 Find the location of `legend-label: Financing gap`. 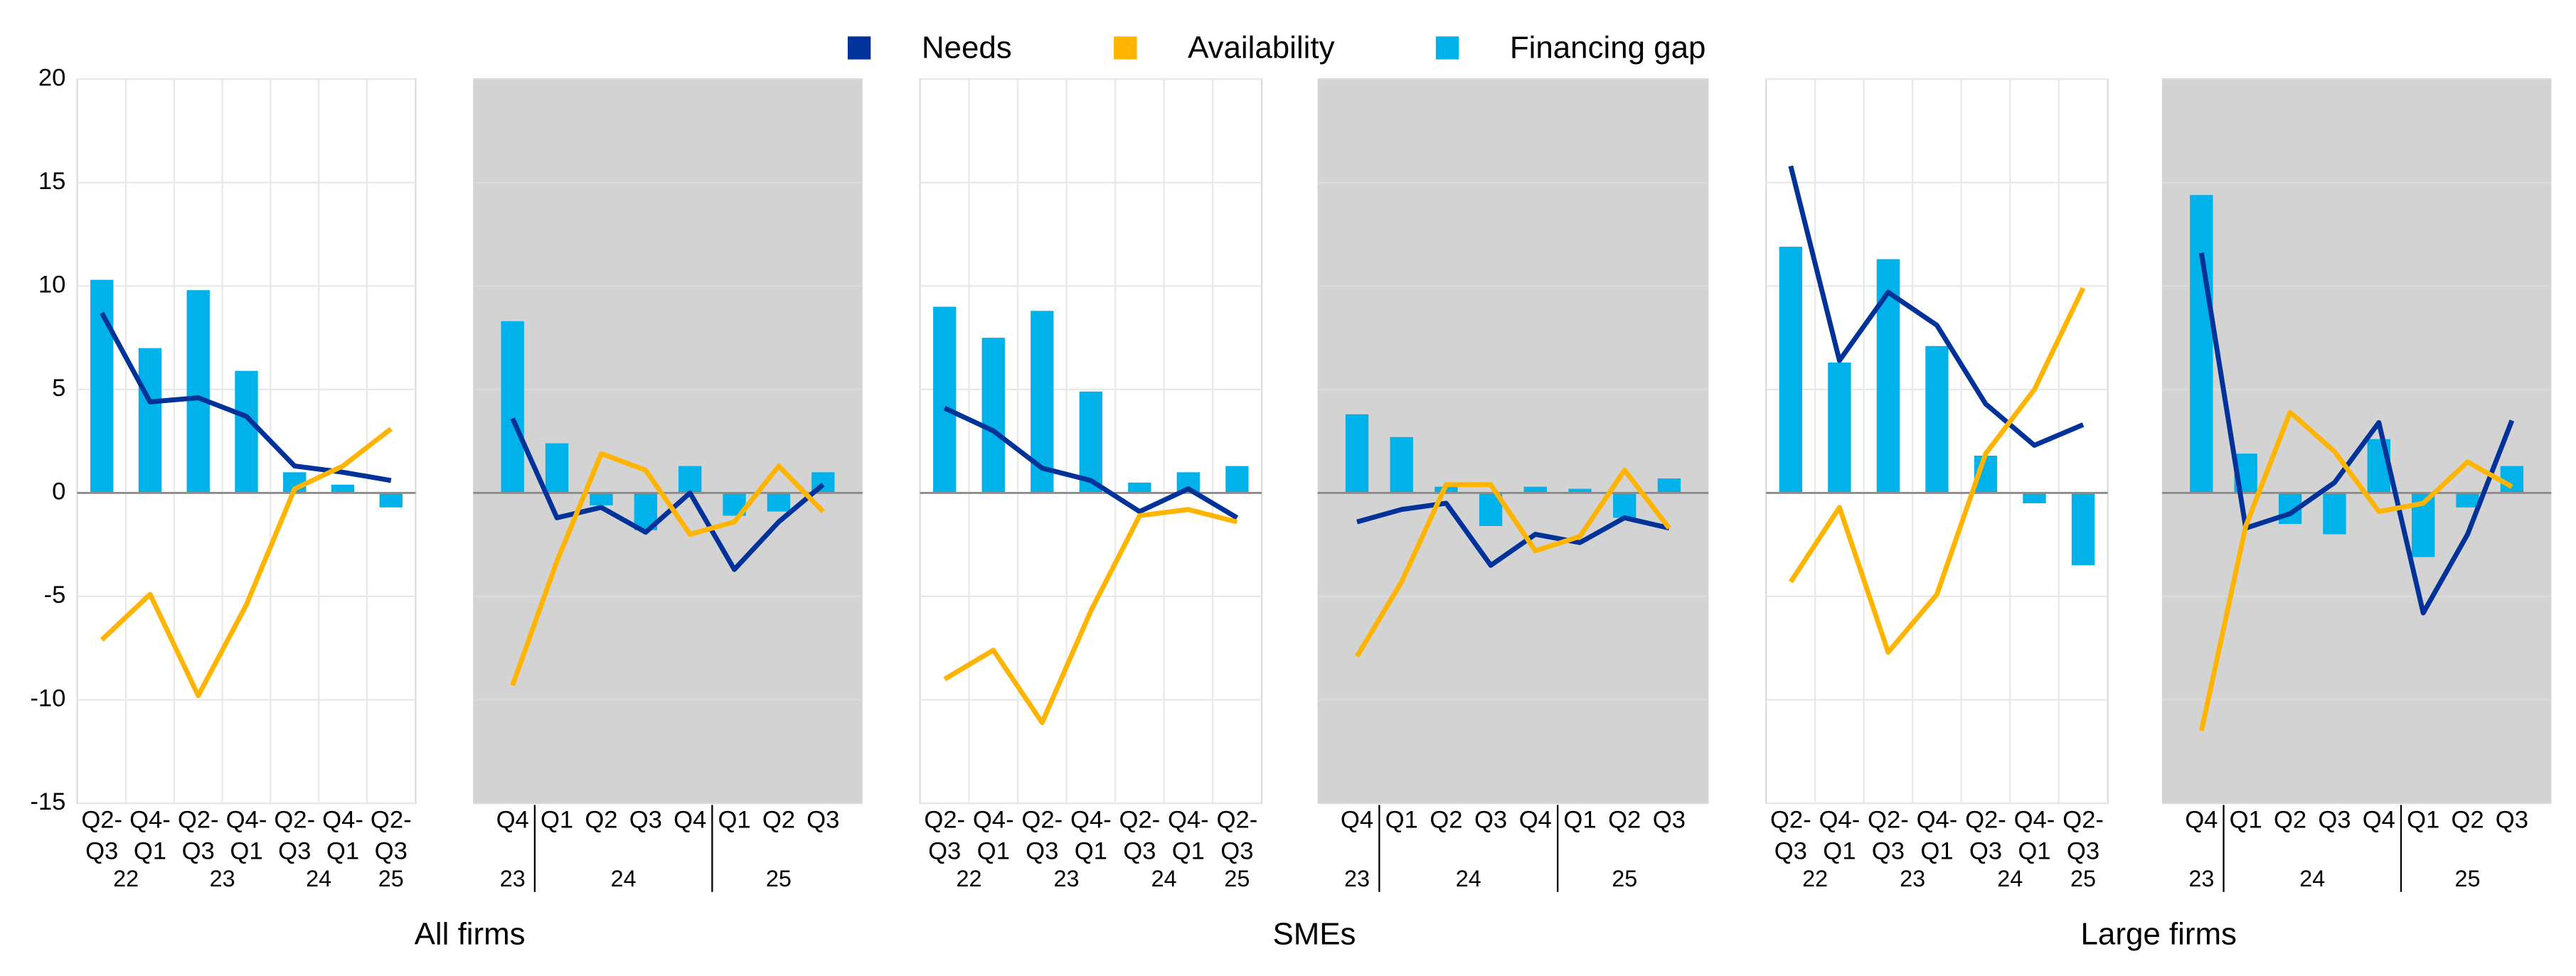

legend-label: Financing gap is located at coordinates (1608, 47).